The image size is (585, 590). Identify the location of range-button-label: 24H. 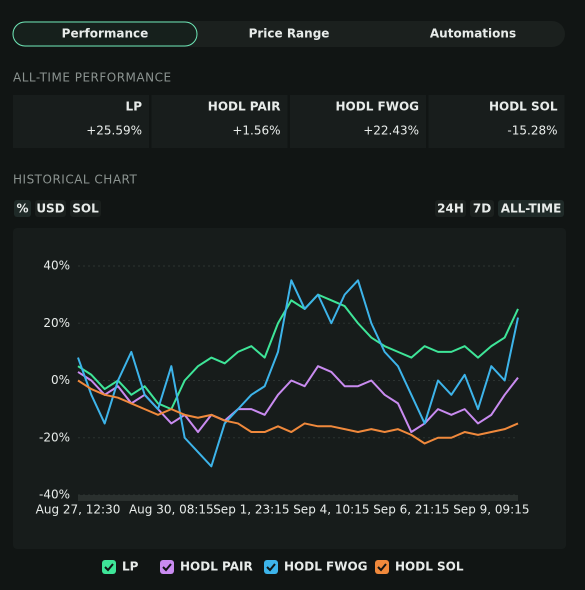
(450, 209).